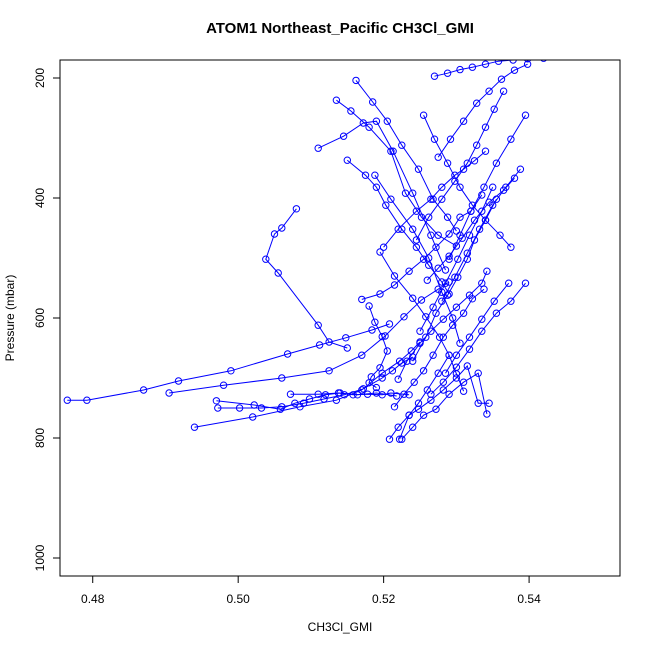  What do you see at coordinates (10, 318) in the screenshot?
I see `y-axis-label: Pressure (mbar)` at bounding box center [10, 318].